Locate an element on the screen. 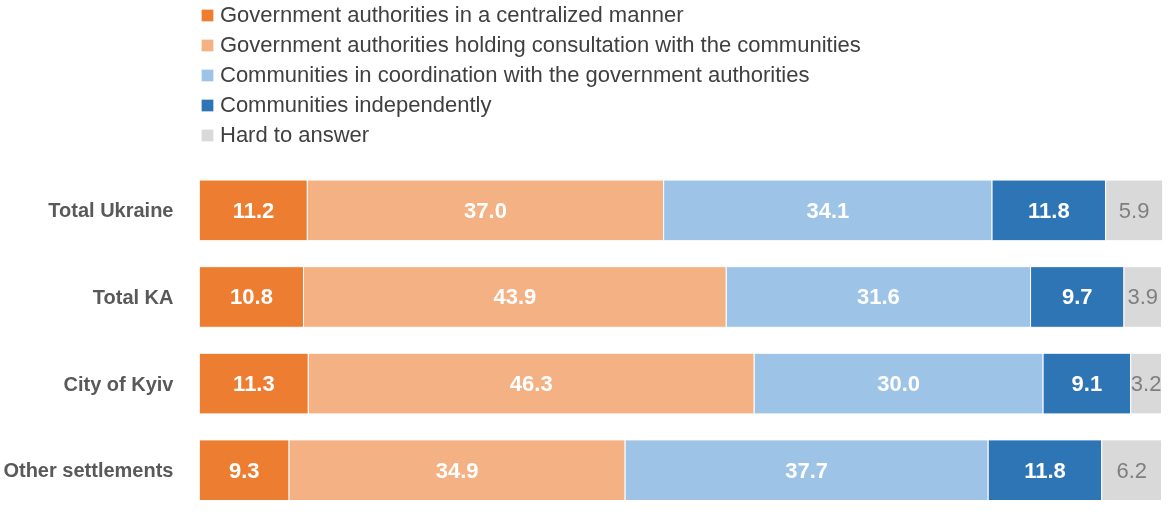 Image resolution: width=1174 pixels, height=520 pixels. data-label: 43.9 is located at coordinates (515, 297).